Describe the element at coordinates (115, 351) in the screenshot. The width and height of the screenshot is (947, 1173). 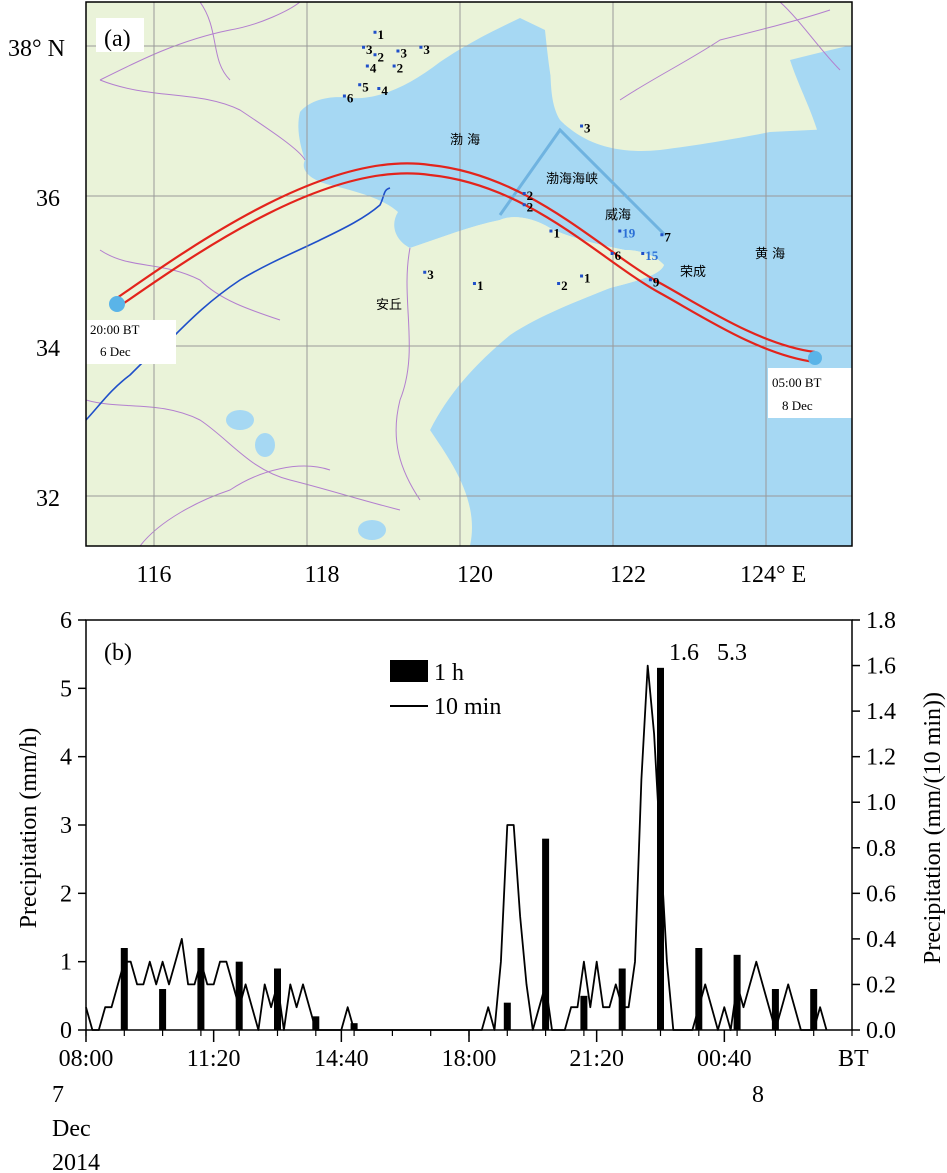
I see `track-start-date: 6 Dec` at that location.